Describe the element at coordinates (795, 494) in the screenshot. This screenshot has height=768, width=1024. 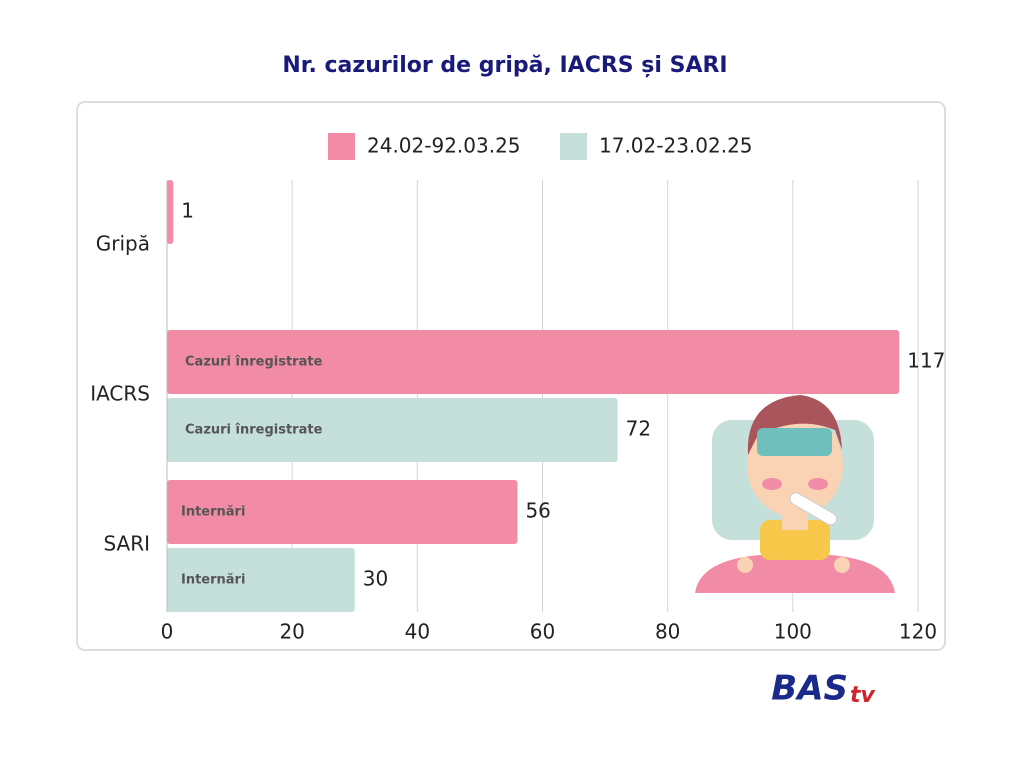
I see `illustration` at that location.